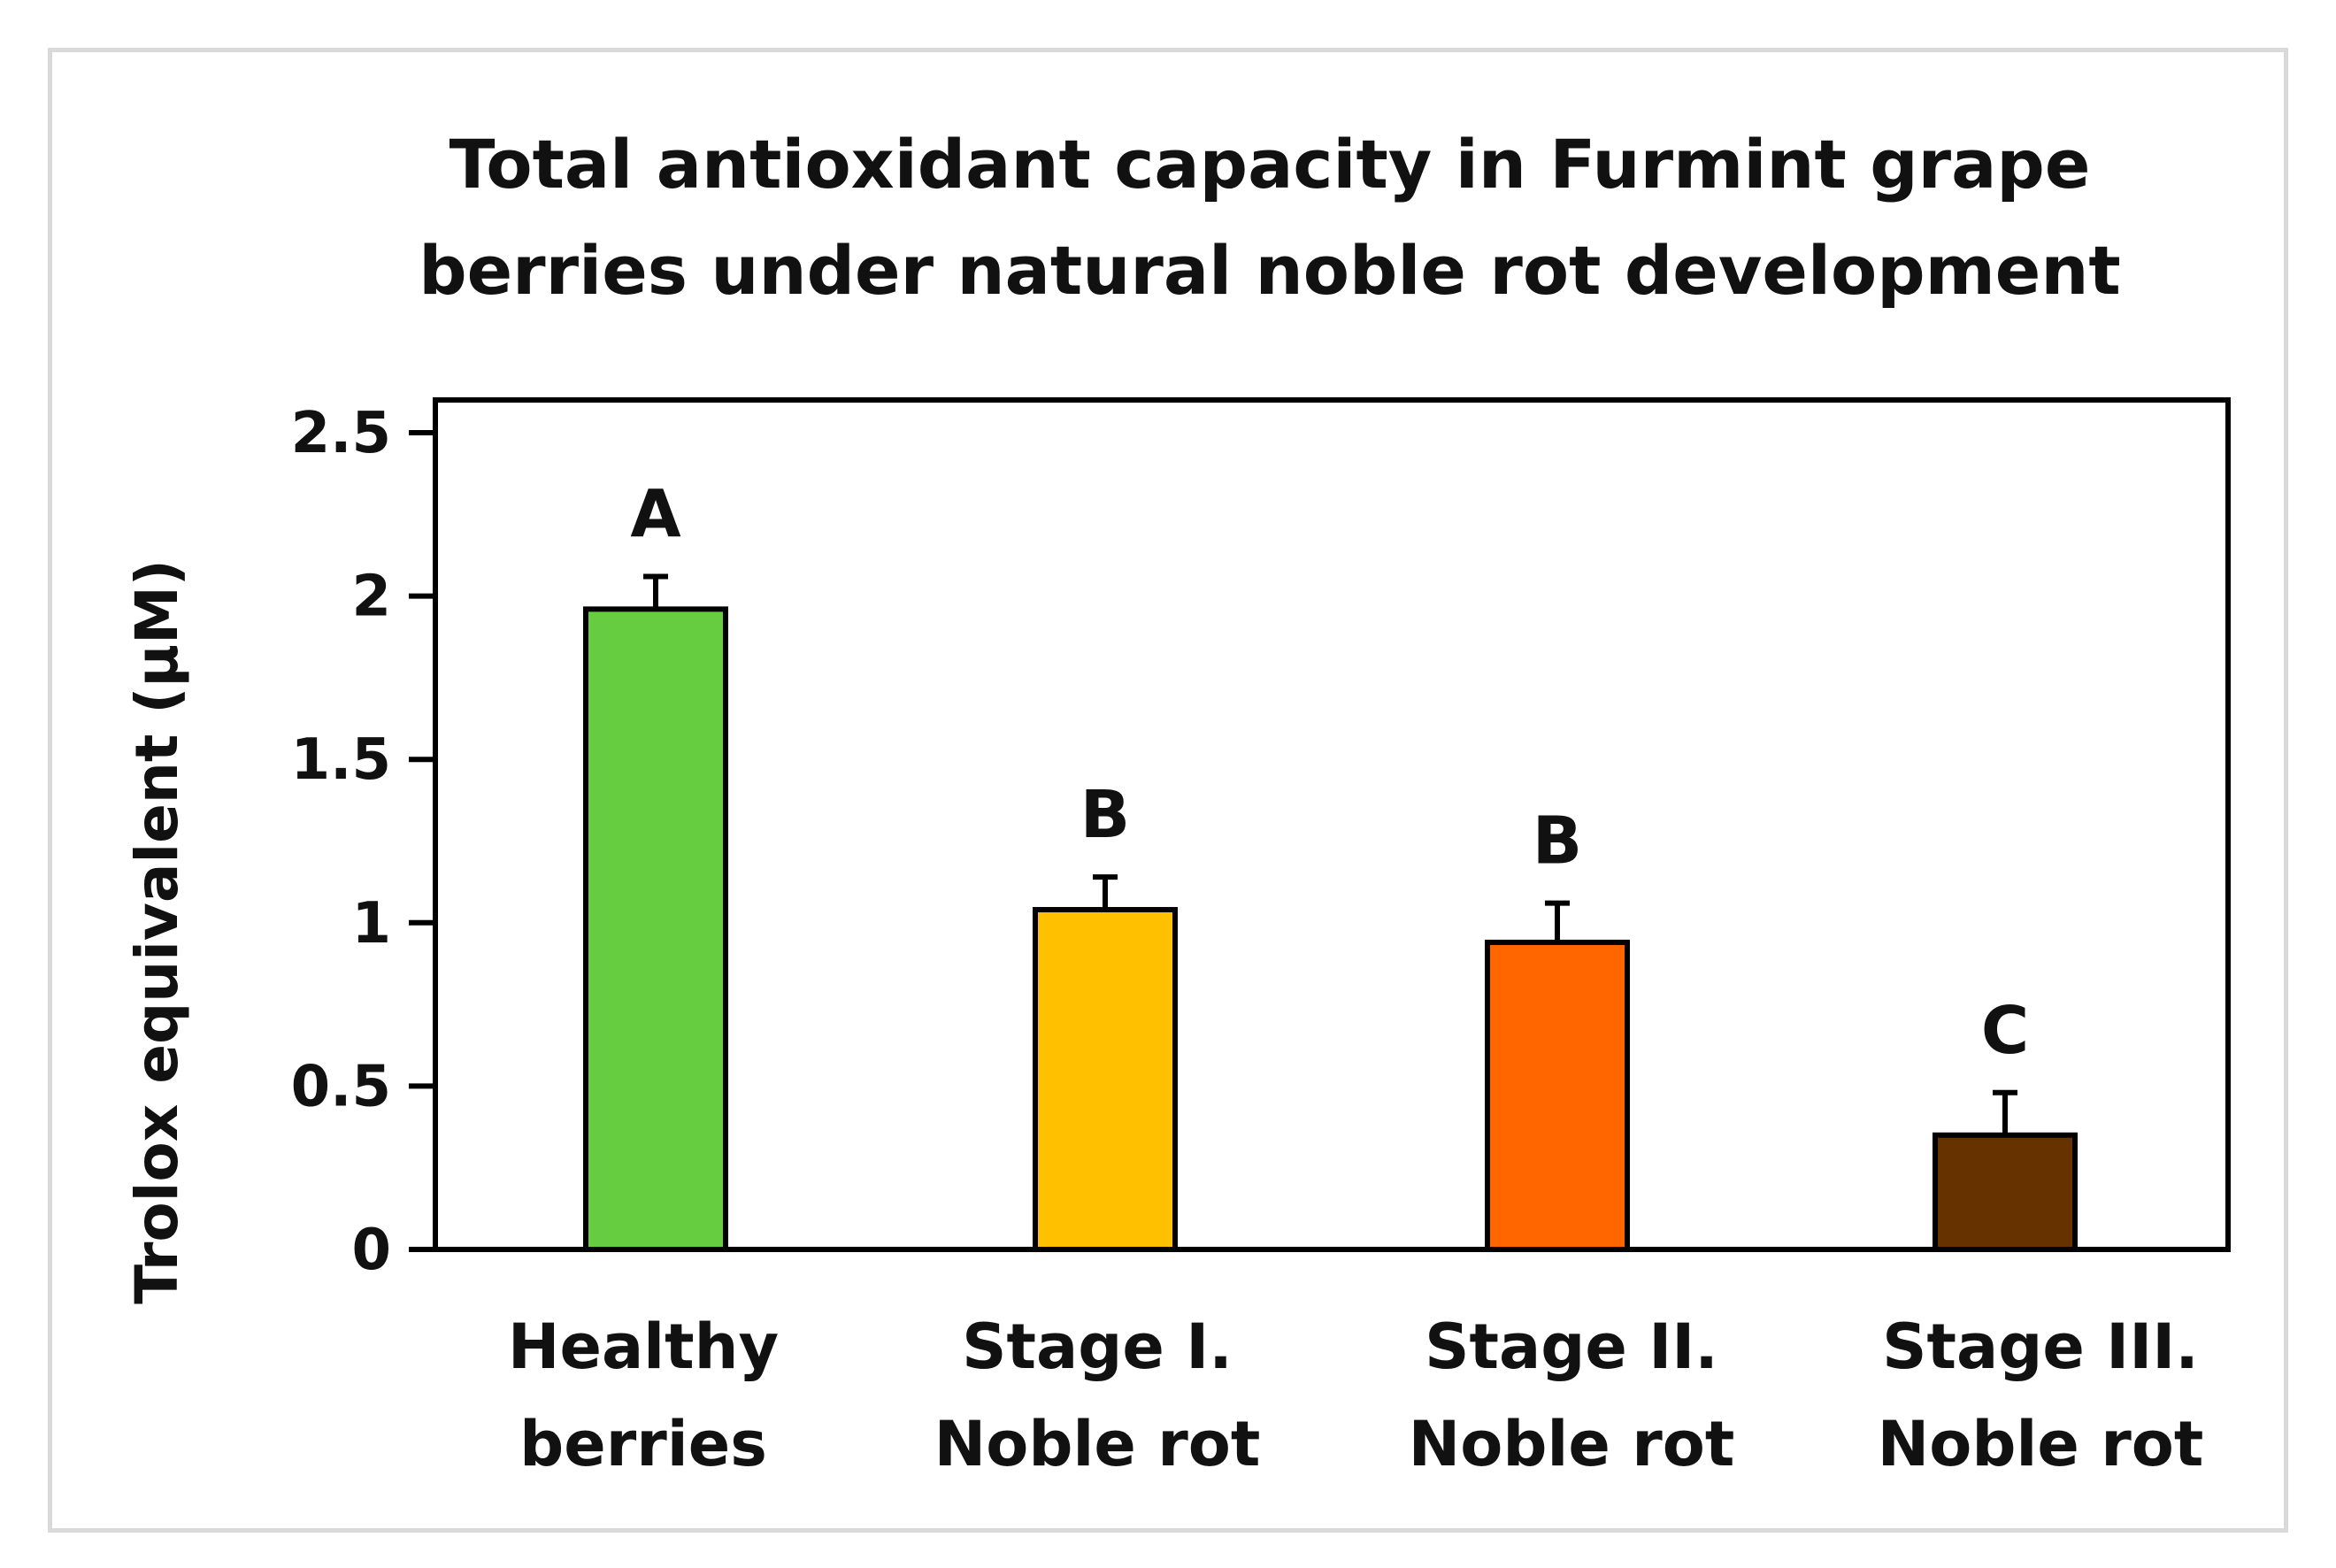 This screenshot has width=2336, height=1568. Describe the element at coordinates (644, 1347) in the screenshot. I see `category-label: Healthy` at that location.